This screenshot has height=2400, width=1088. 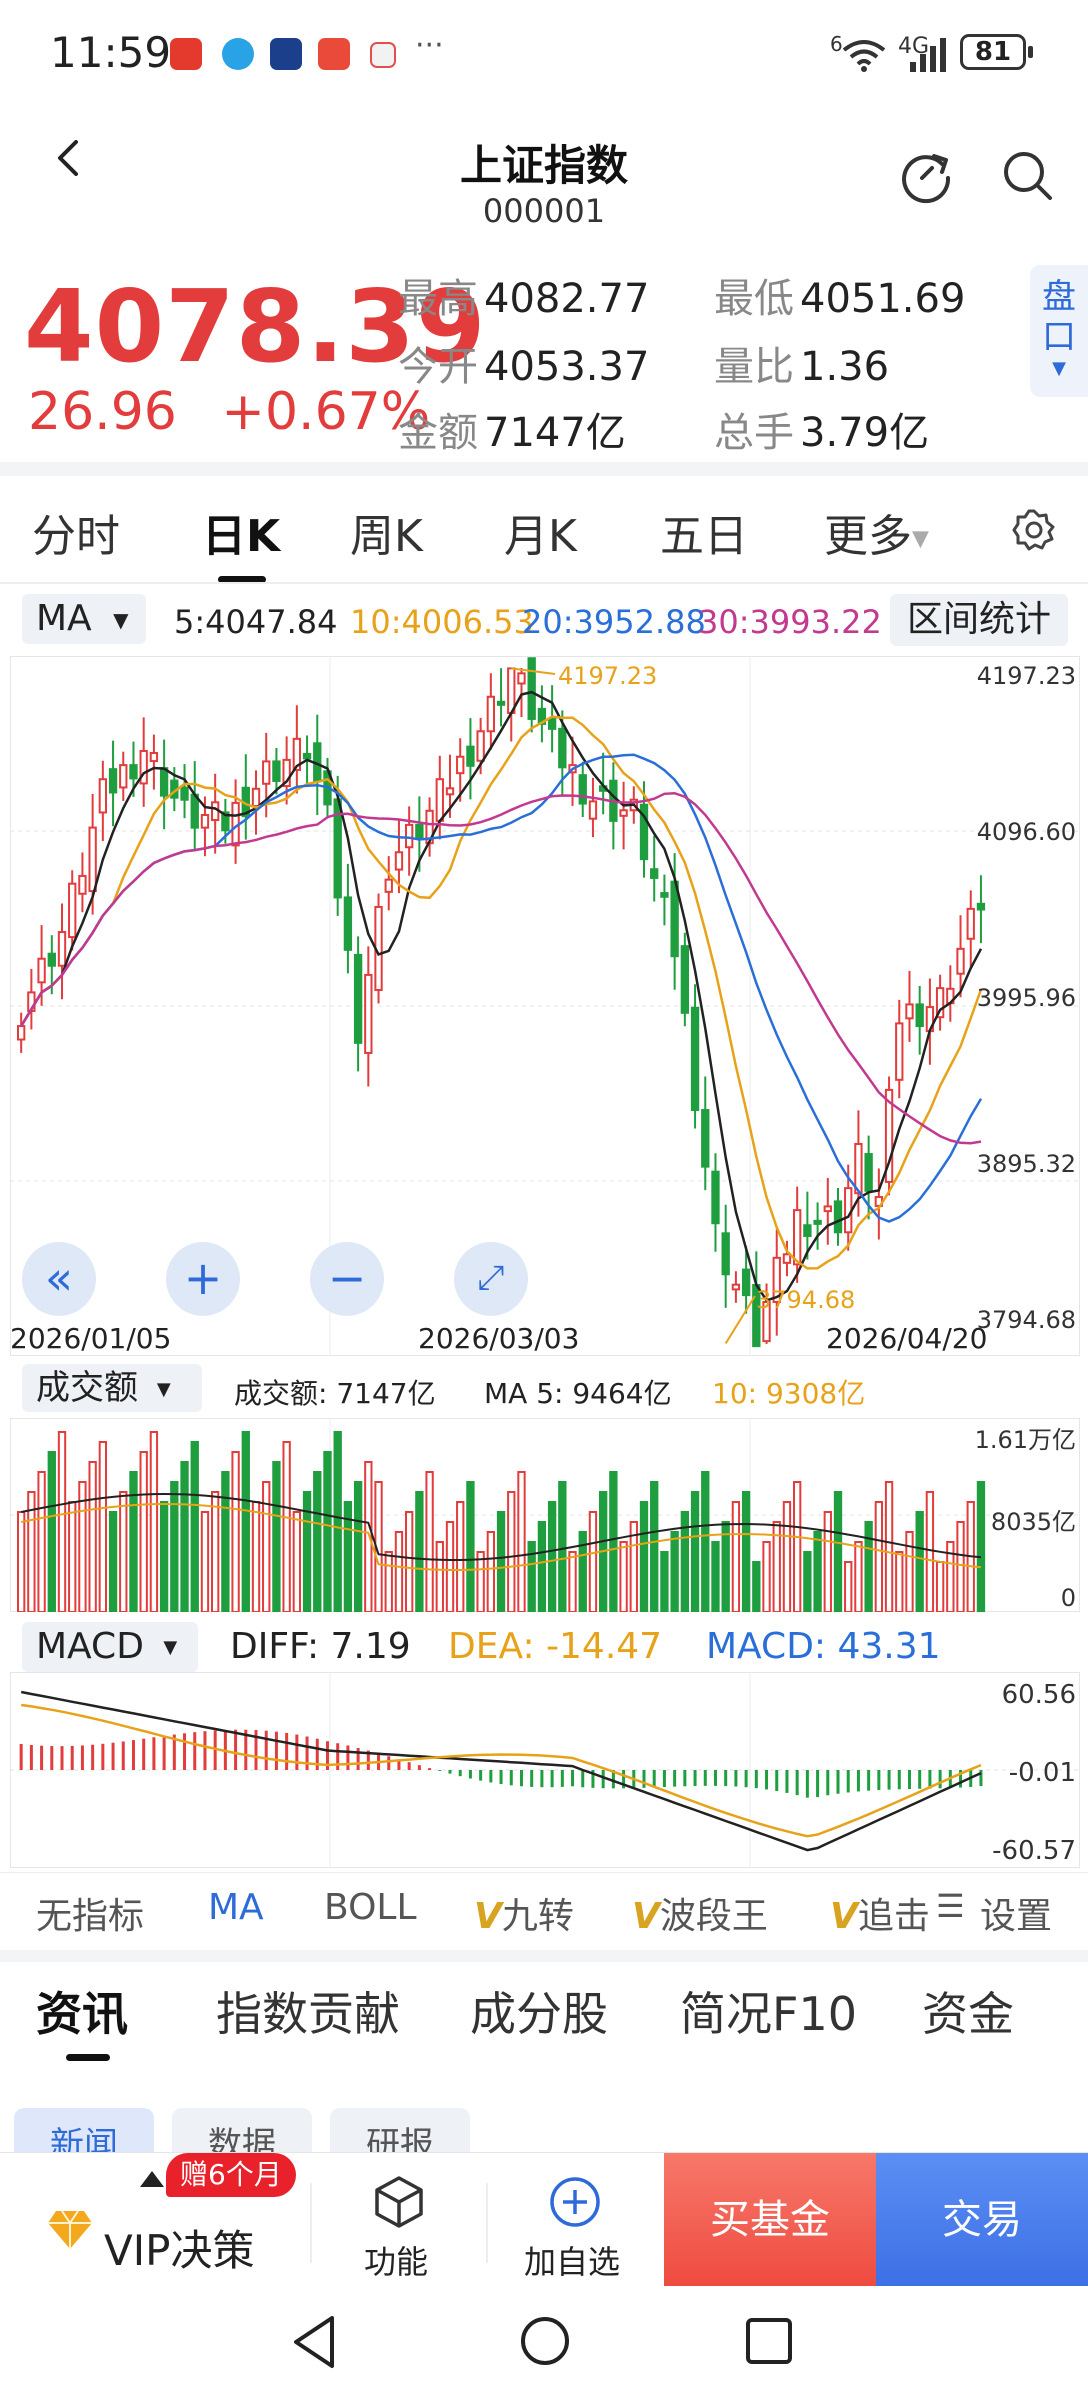 I want to click on search-icon, so click(x=1028, y=176).